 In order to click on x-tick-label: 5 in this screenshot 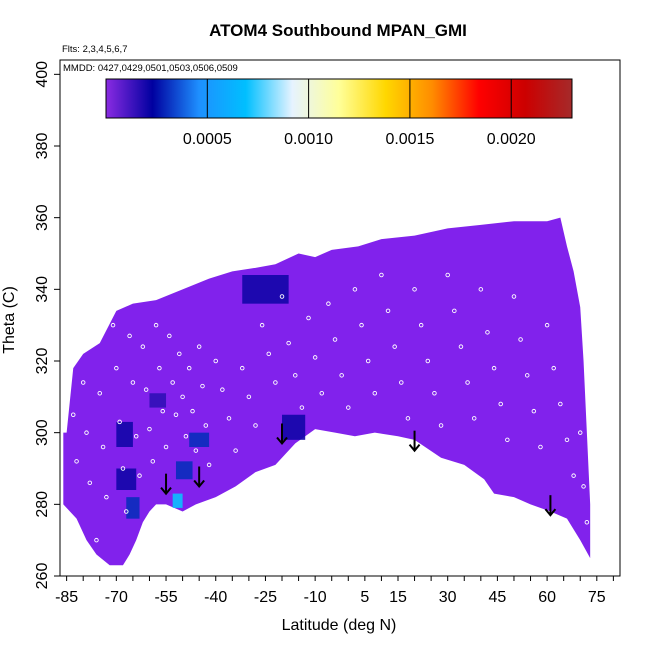, I will do `click(364, 597)`.